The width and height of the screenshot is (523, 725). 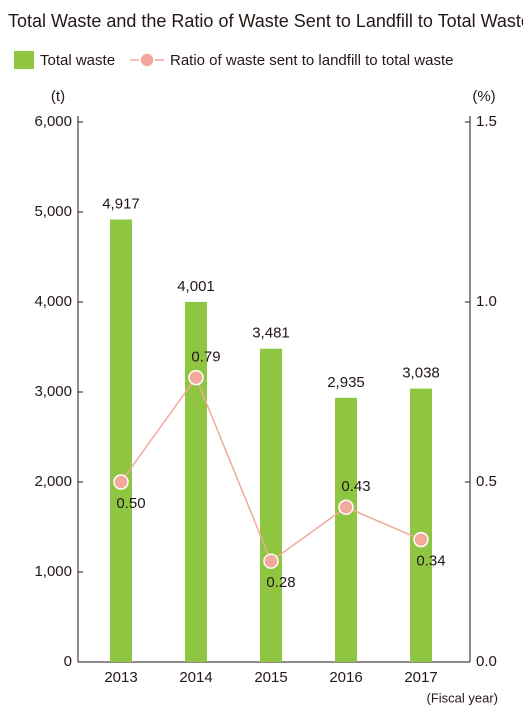 What do you see at coordinates (271, 333) in the screenshot?
I see `bar-value-label: 3,481` at bounding box center [271, 333].